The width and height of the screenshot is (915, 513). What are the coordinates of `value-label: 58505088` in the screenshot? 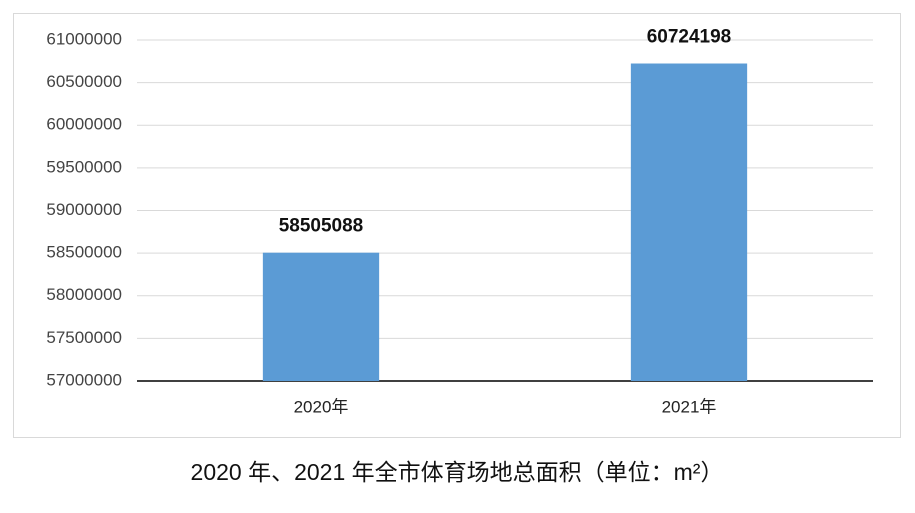 It's located at (321, 226).